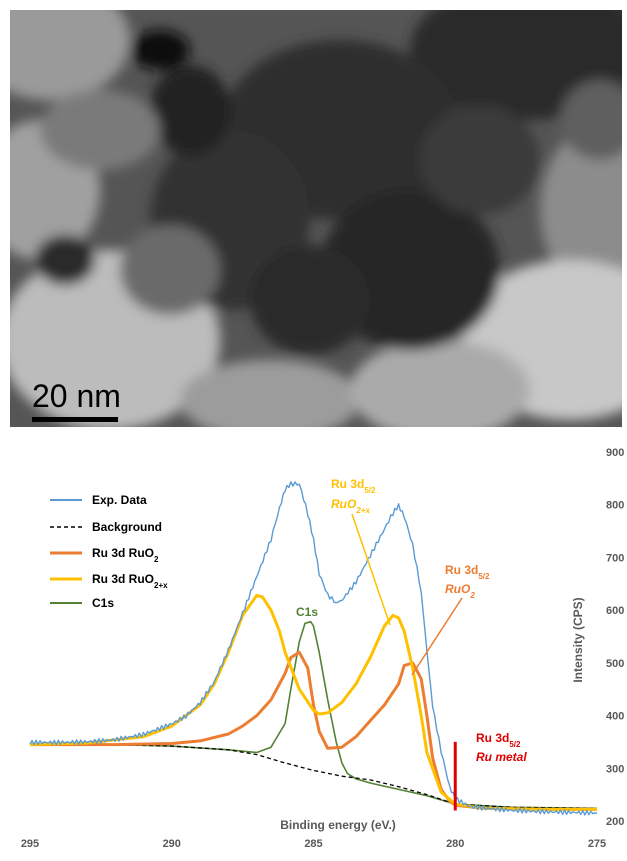  Describe the element at coordinates (460, 591) in the screenshot. I see `annotation-1-species: RuO2` at that location.